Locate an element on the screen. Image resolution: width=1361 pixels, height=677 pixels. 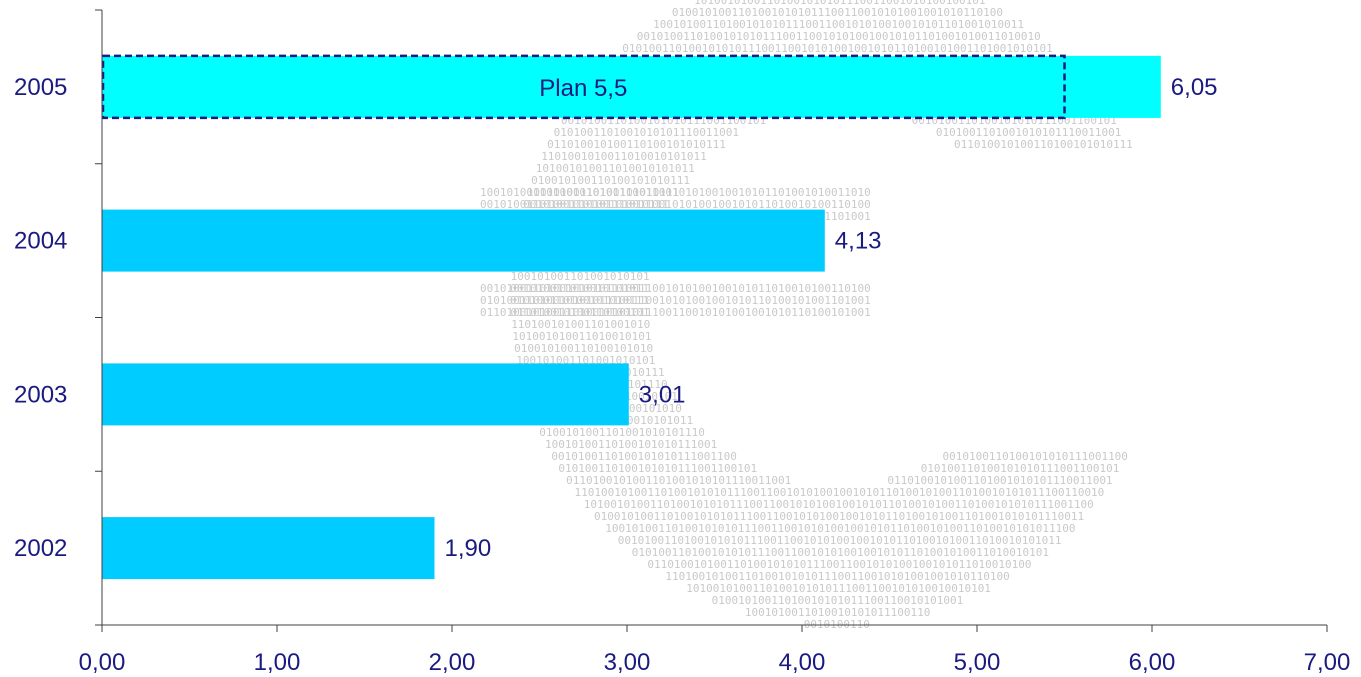
bar-2002 is located at coordinates (268, 548).